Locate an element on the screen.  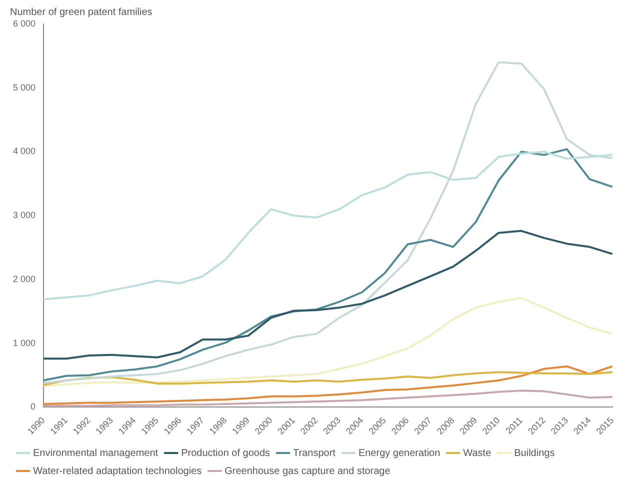
y-tick-label: 6 000 is located at coordinates (24, 23).